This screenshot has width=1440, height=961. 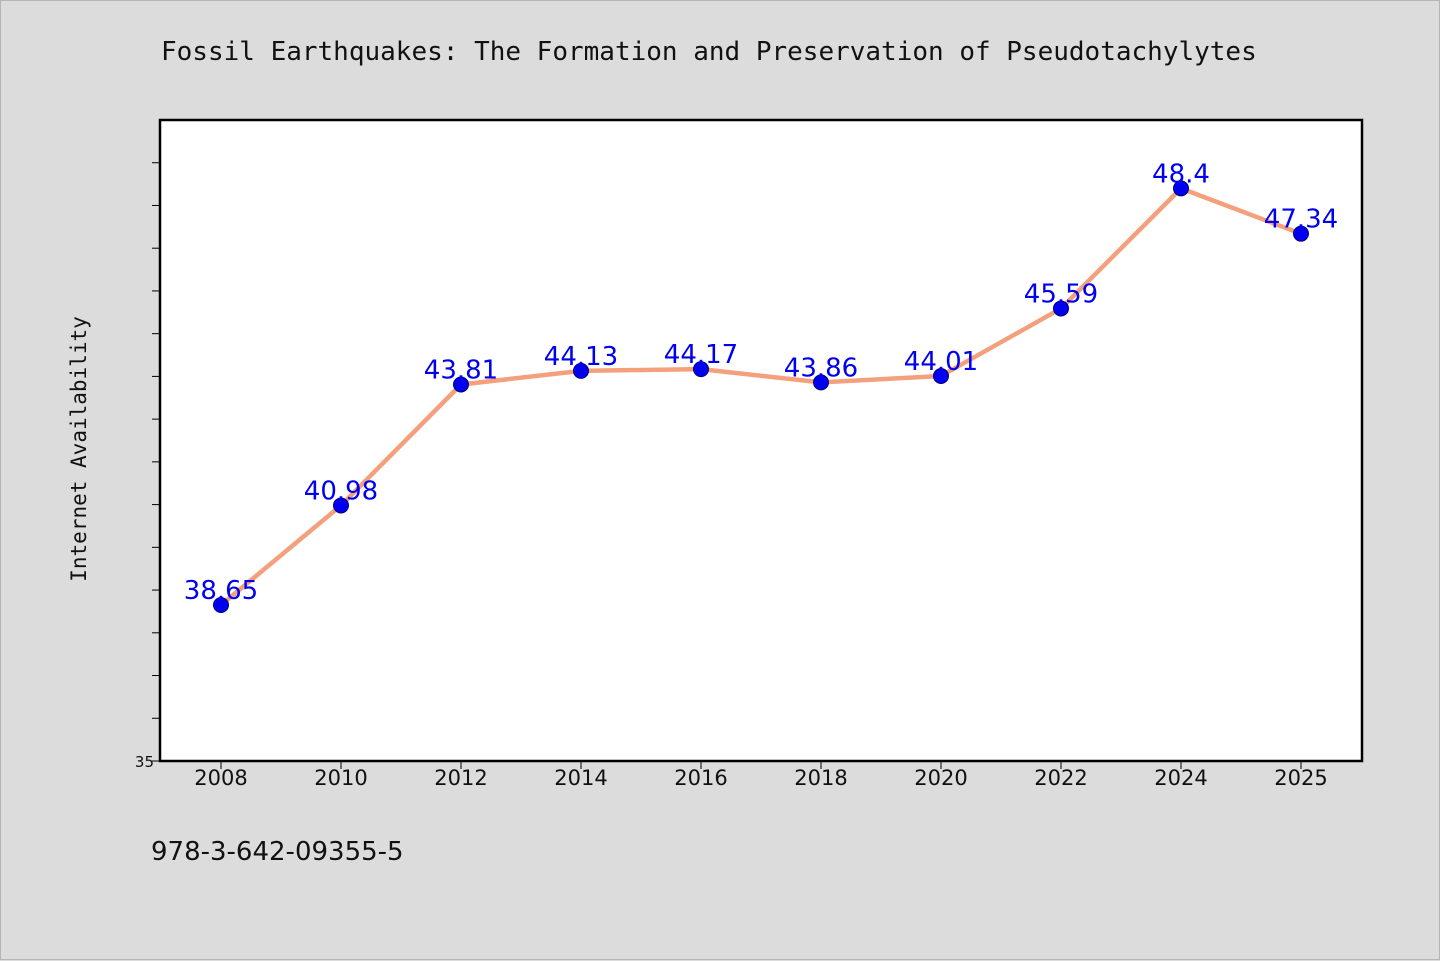 I want to click on x-tick-label: 2016, so click(x=700, y=778).